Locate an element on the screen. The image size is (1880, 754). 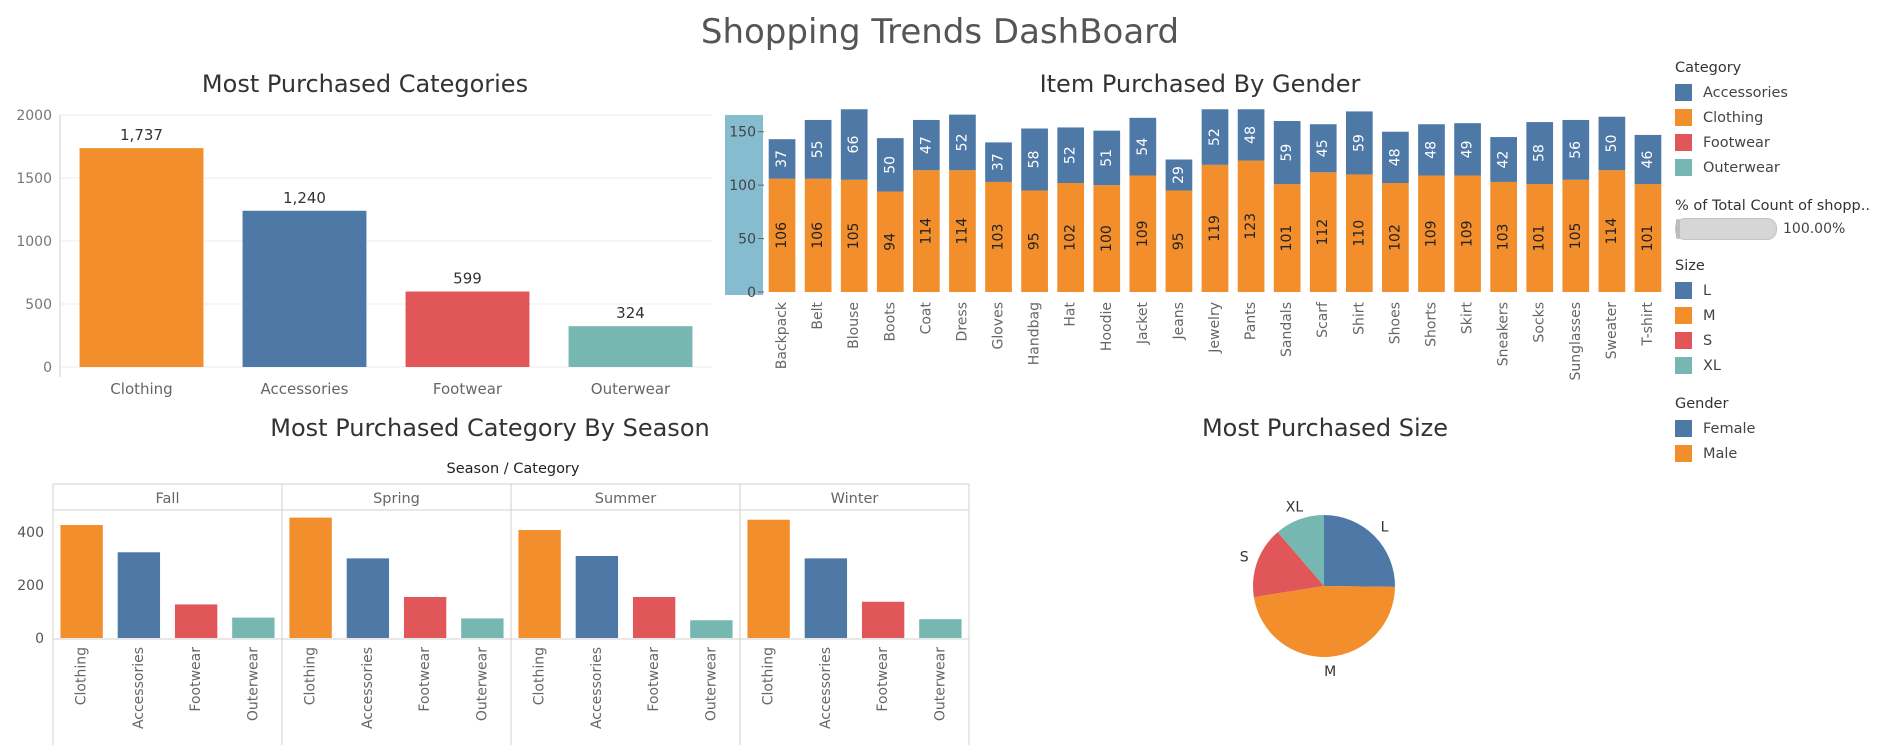
size-pie-chart: L M S XL is located at coordinates (1320, 605).